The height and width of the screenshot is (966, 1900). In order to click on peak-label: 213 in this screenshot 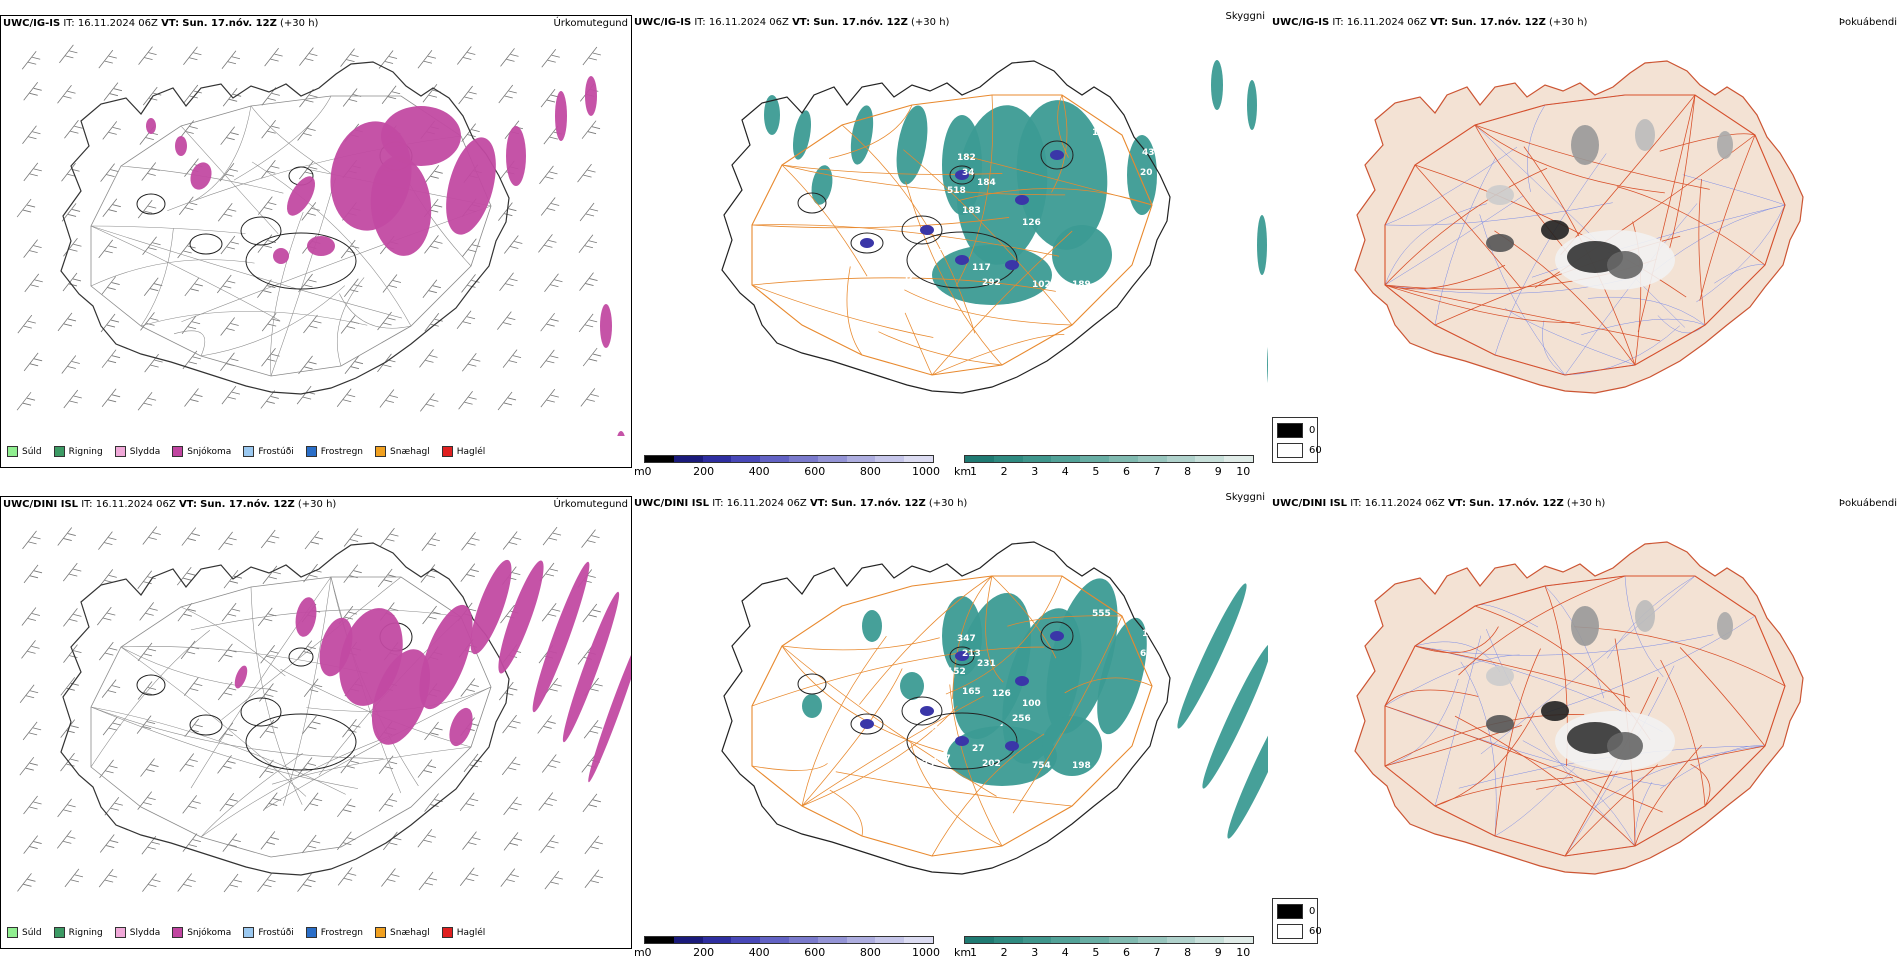, I will do `click(971, 654)`.